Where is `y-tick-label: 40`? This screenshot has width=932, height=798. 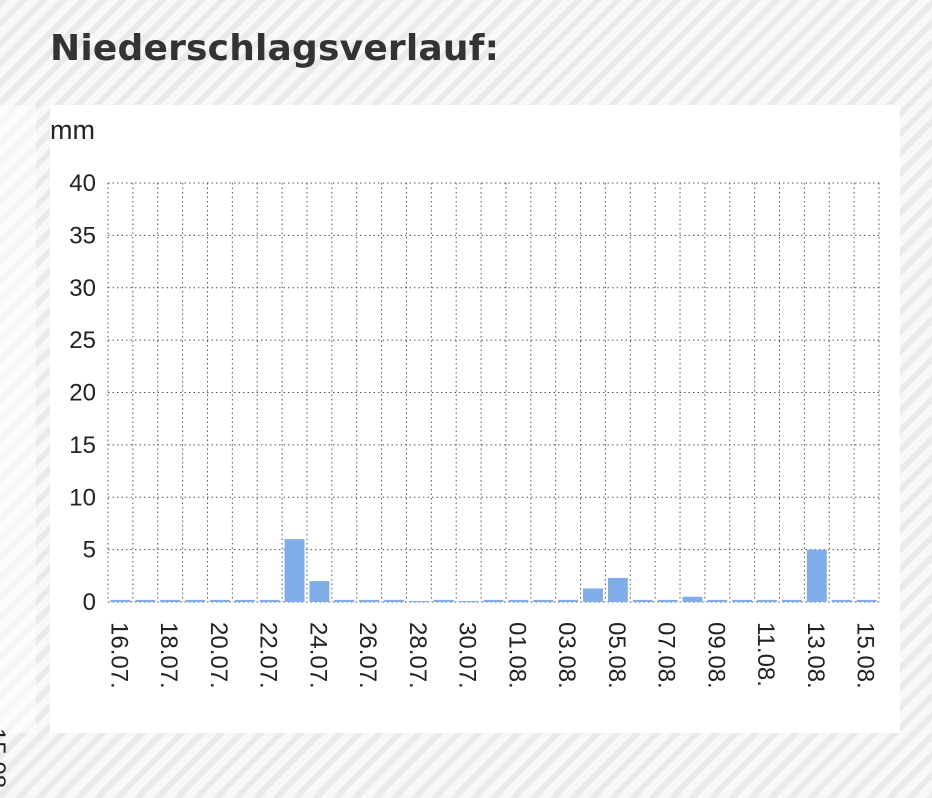 y-tick-label: 40 is located at coordinates (82, 183).